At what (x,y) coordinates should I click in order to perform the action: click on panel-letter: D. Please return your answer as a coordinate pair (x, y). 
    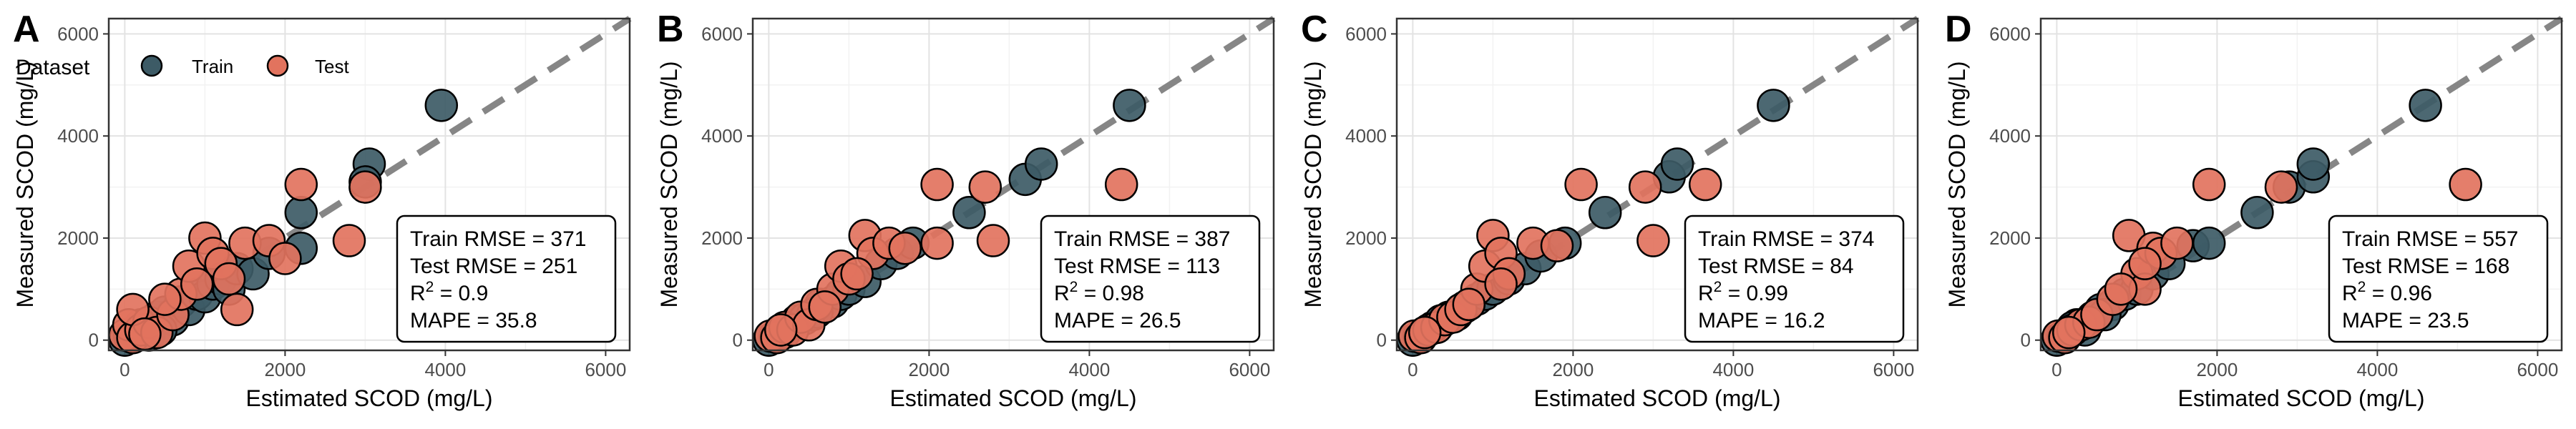
    Looking at the image, I should click on (1958, 29).